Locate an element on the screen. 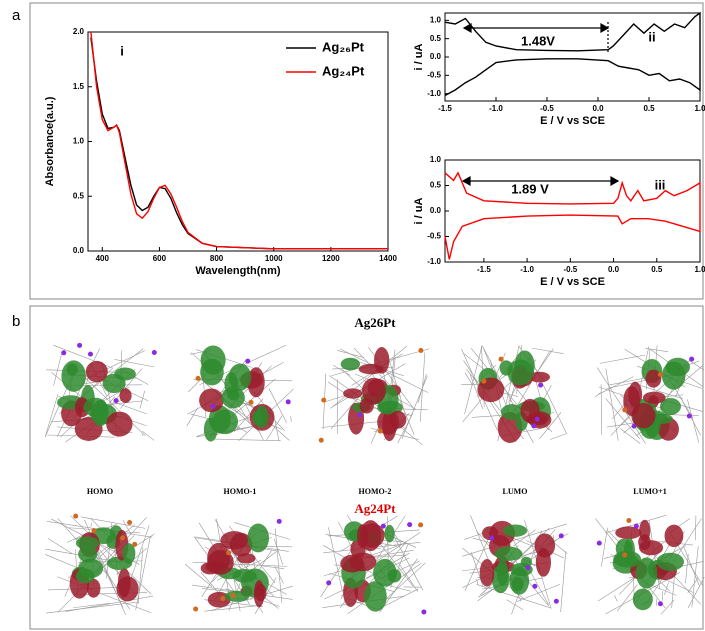 The image size is (705, 631). x-tick-label: -1.5 is located at coordinates (445, 108).